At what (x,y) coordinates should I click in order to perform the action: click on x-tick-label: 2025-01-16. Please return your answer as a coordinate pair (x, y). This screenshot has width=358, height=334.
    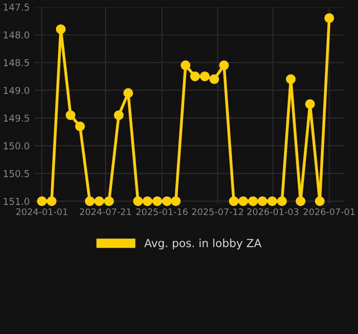
    Looking at the image, I should click on (162, 212).